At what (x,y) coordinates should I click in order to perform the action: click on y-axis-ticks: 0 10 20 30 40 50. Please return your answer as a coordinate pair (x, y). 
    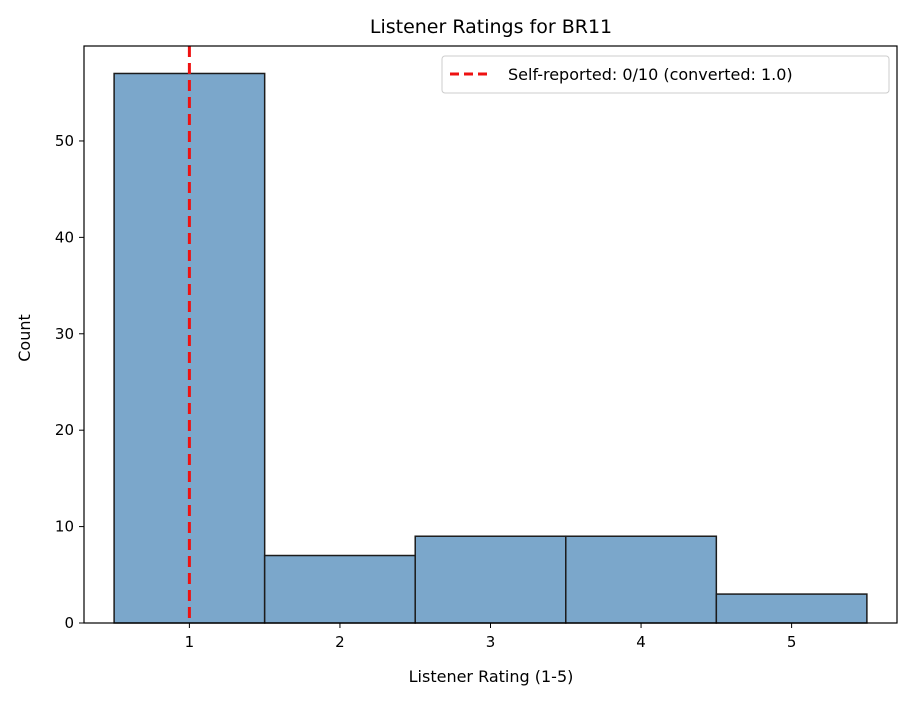
    Looking at the image, I should click on (69, 382).